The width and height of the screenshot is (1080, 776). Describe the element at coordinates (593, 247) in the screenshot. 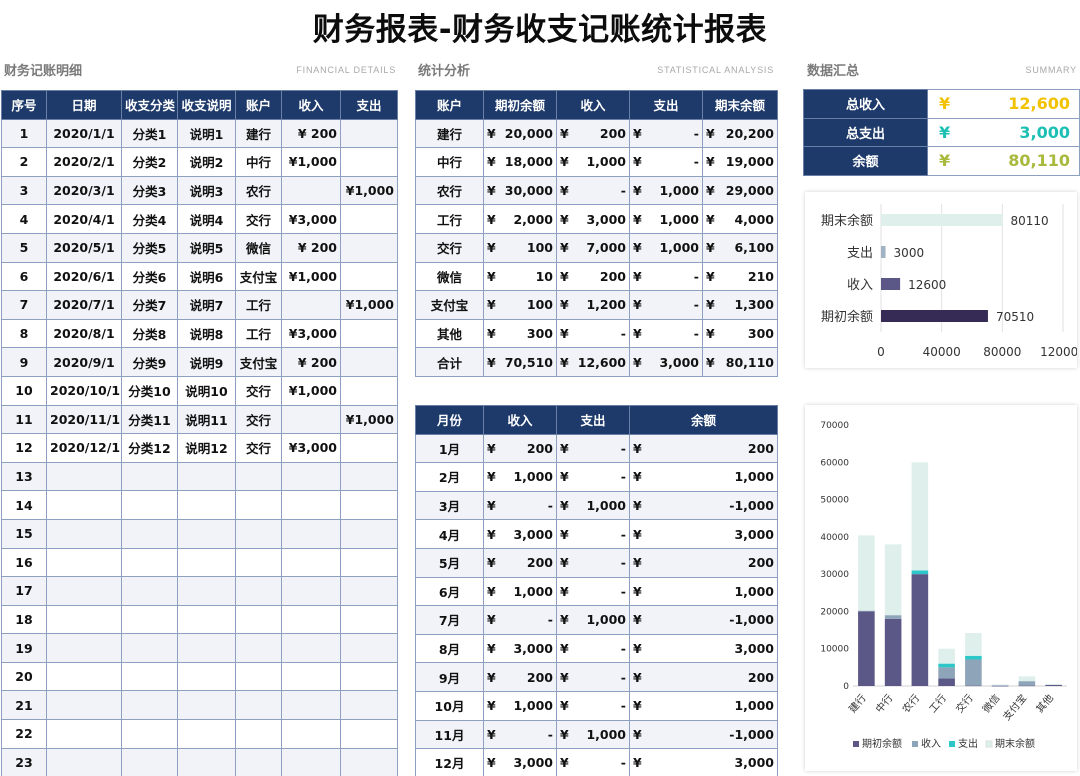

I see `stat-value-cell: ¥7,000` at that location.